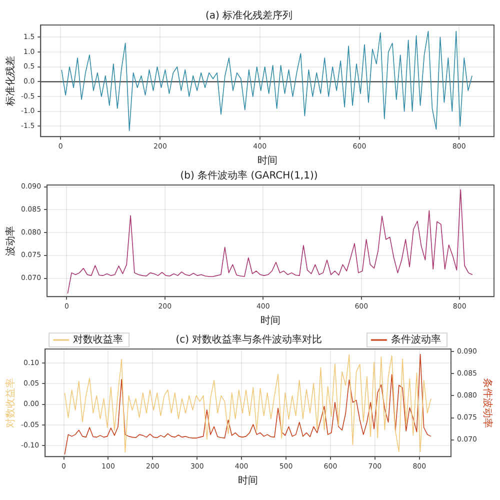 The width and height of the screenshot is (500, 500). Describe the element at coordinates (10, 403) in the screenshot. I see `y-axis-title: 对数收益率` at that location.